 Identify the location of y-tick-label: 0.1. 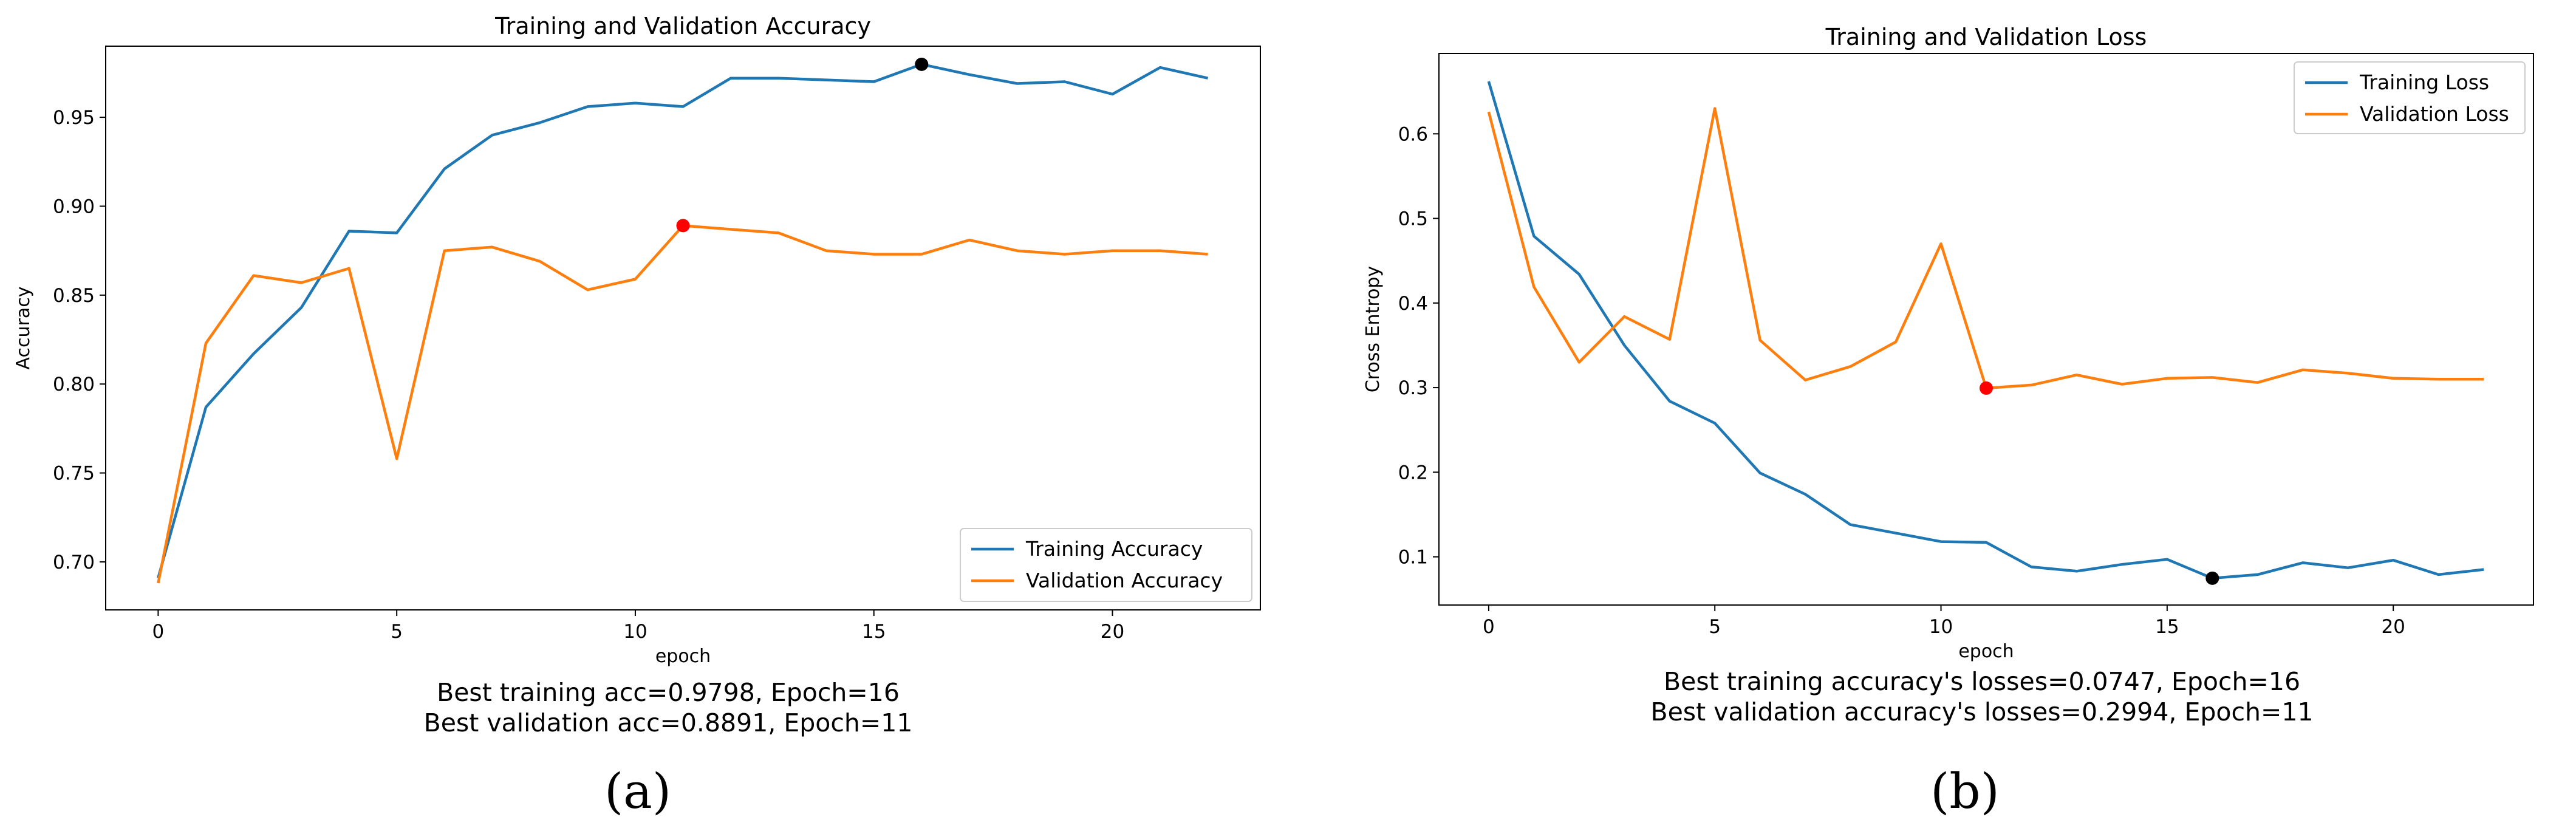
(1413, 558).